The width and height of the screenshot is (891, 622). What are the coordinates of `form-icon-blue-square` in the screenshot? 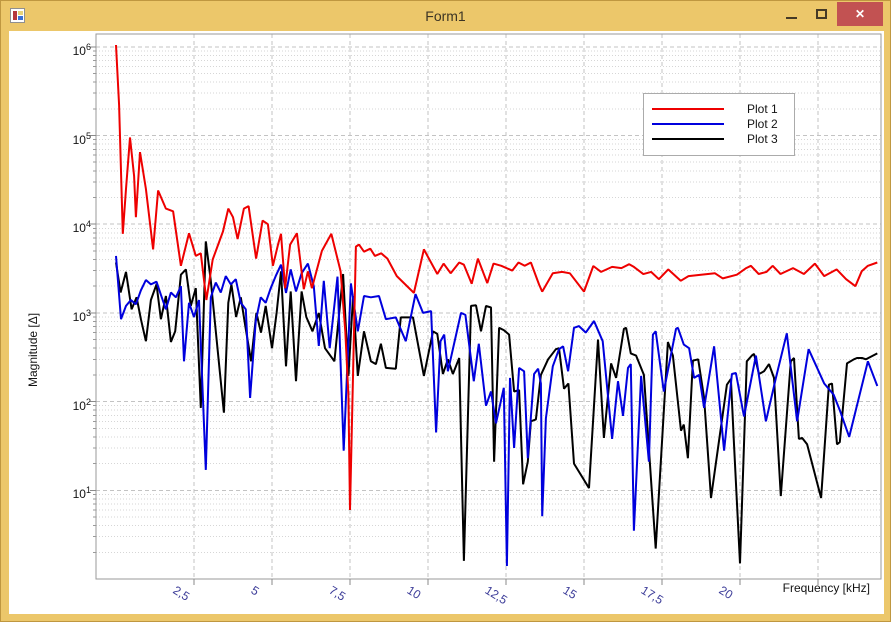 It's located at (20, 18).